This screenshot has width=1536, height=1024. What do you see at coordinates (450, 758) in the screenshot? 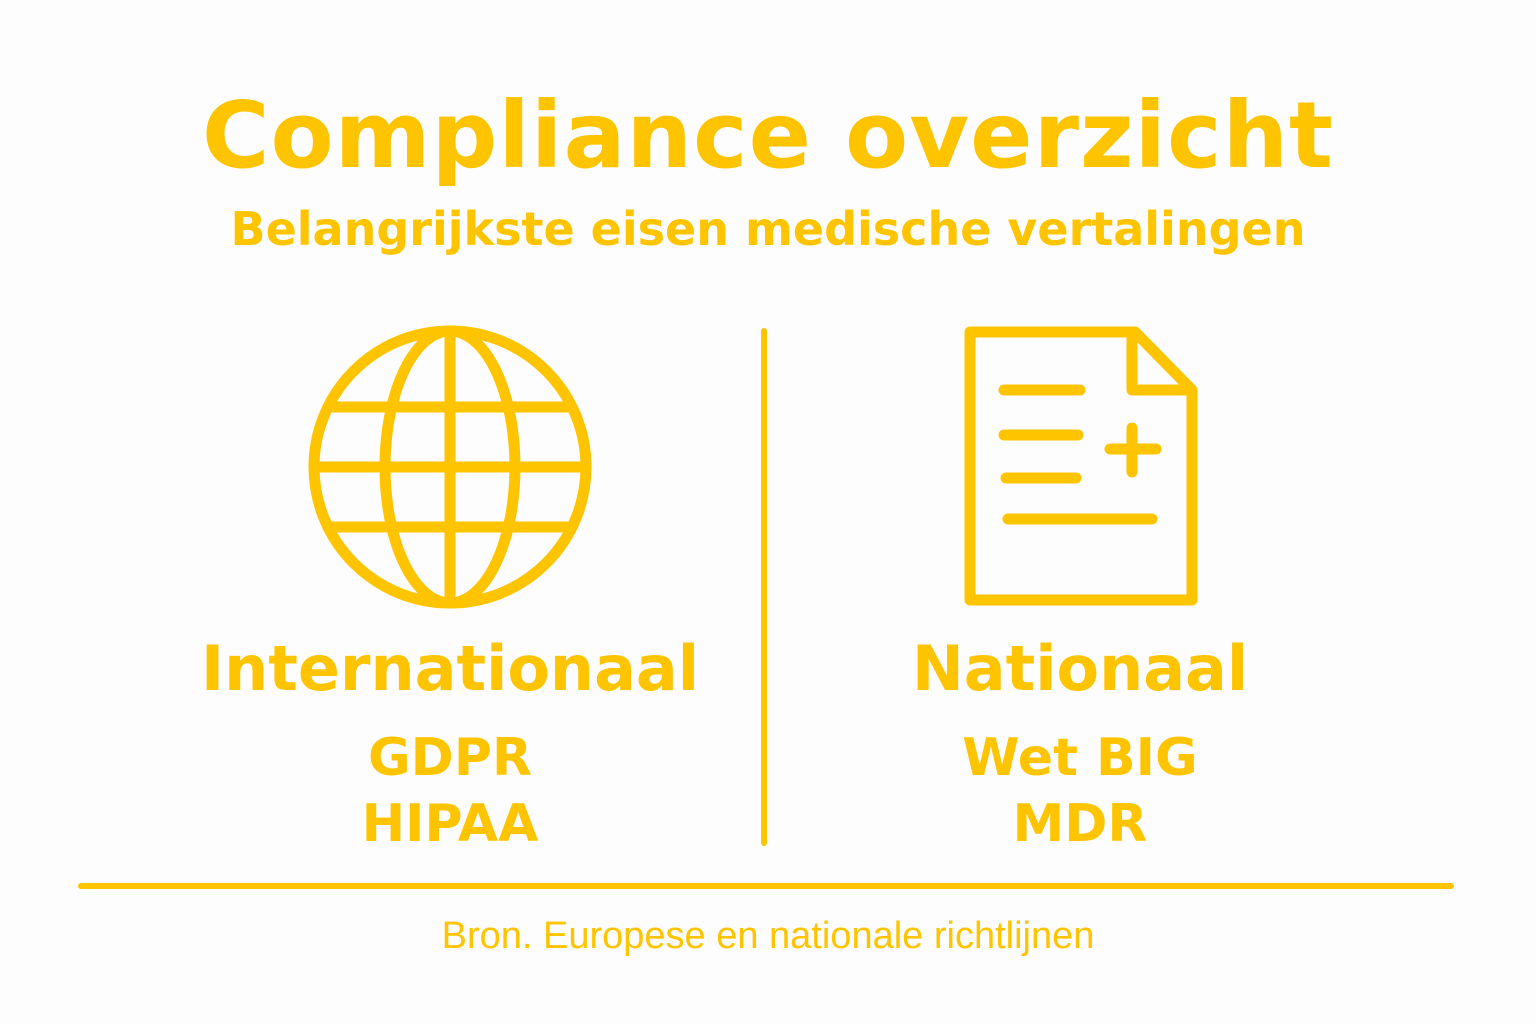
I see `list-item: GDPR` at bounding box center [450, 758].